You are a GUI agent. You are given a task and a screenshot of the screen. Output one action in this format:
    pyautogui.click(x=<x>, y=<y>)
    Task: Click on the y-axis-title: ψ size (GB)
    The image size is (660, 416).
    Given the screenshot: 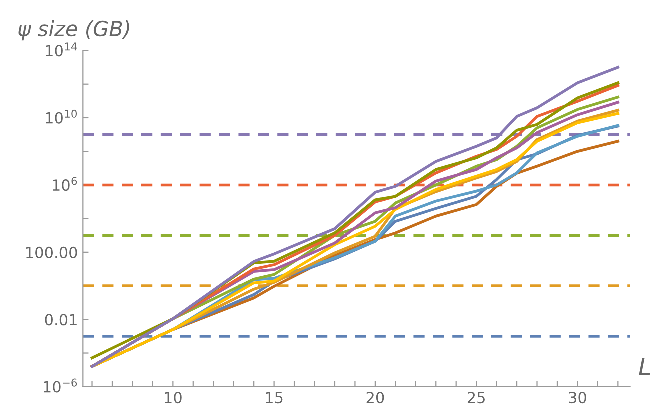 What is the action you would take?
    pyautogui.click(x=74, y=30)
    